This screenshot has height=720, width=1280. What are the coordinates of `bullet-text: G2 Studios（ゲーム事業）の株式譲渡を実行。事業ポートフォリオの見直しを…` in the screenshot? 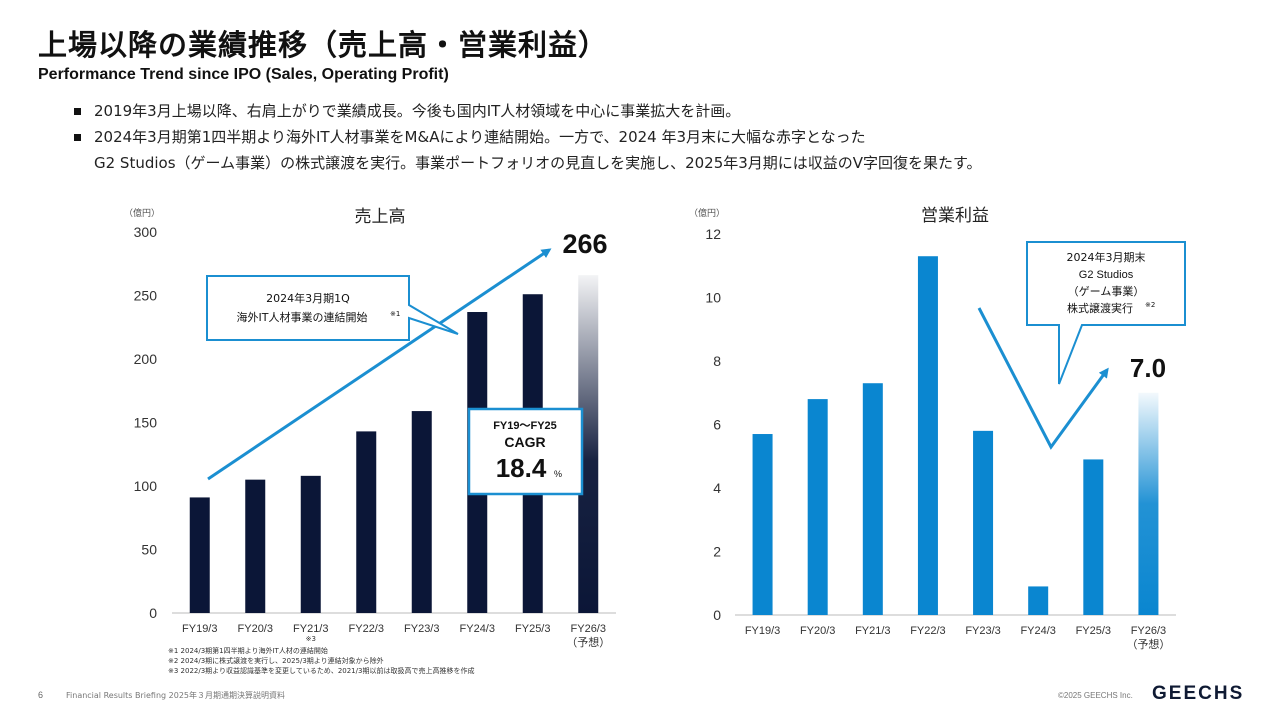 It's located at (538, 163).